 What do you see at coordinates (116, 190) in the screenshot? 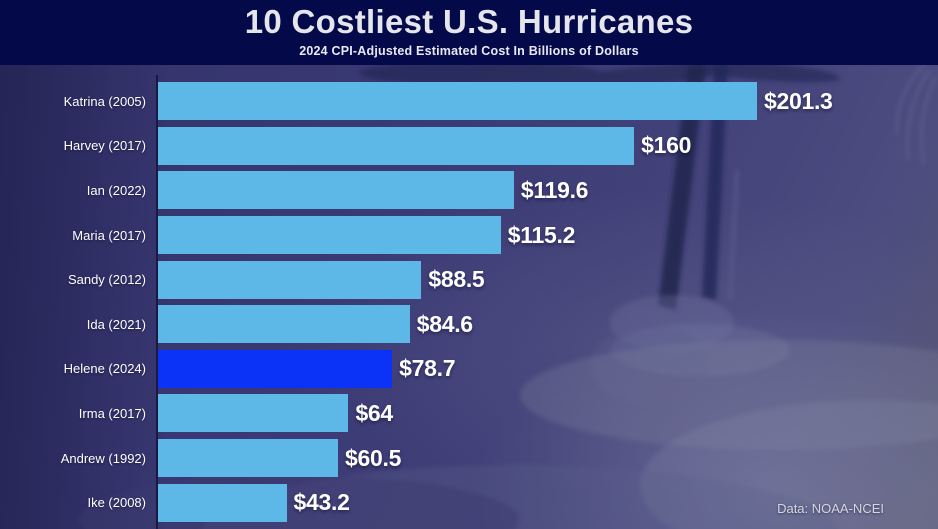
I see `category-label: Ian (2022)` at bounding box center [116, 190].